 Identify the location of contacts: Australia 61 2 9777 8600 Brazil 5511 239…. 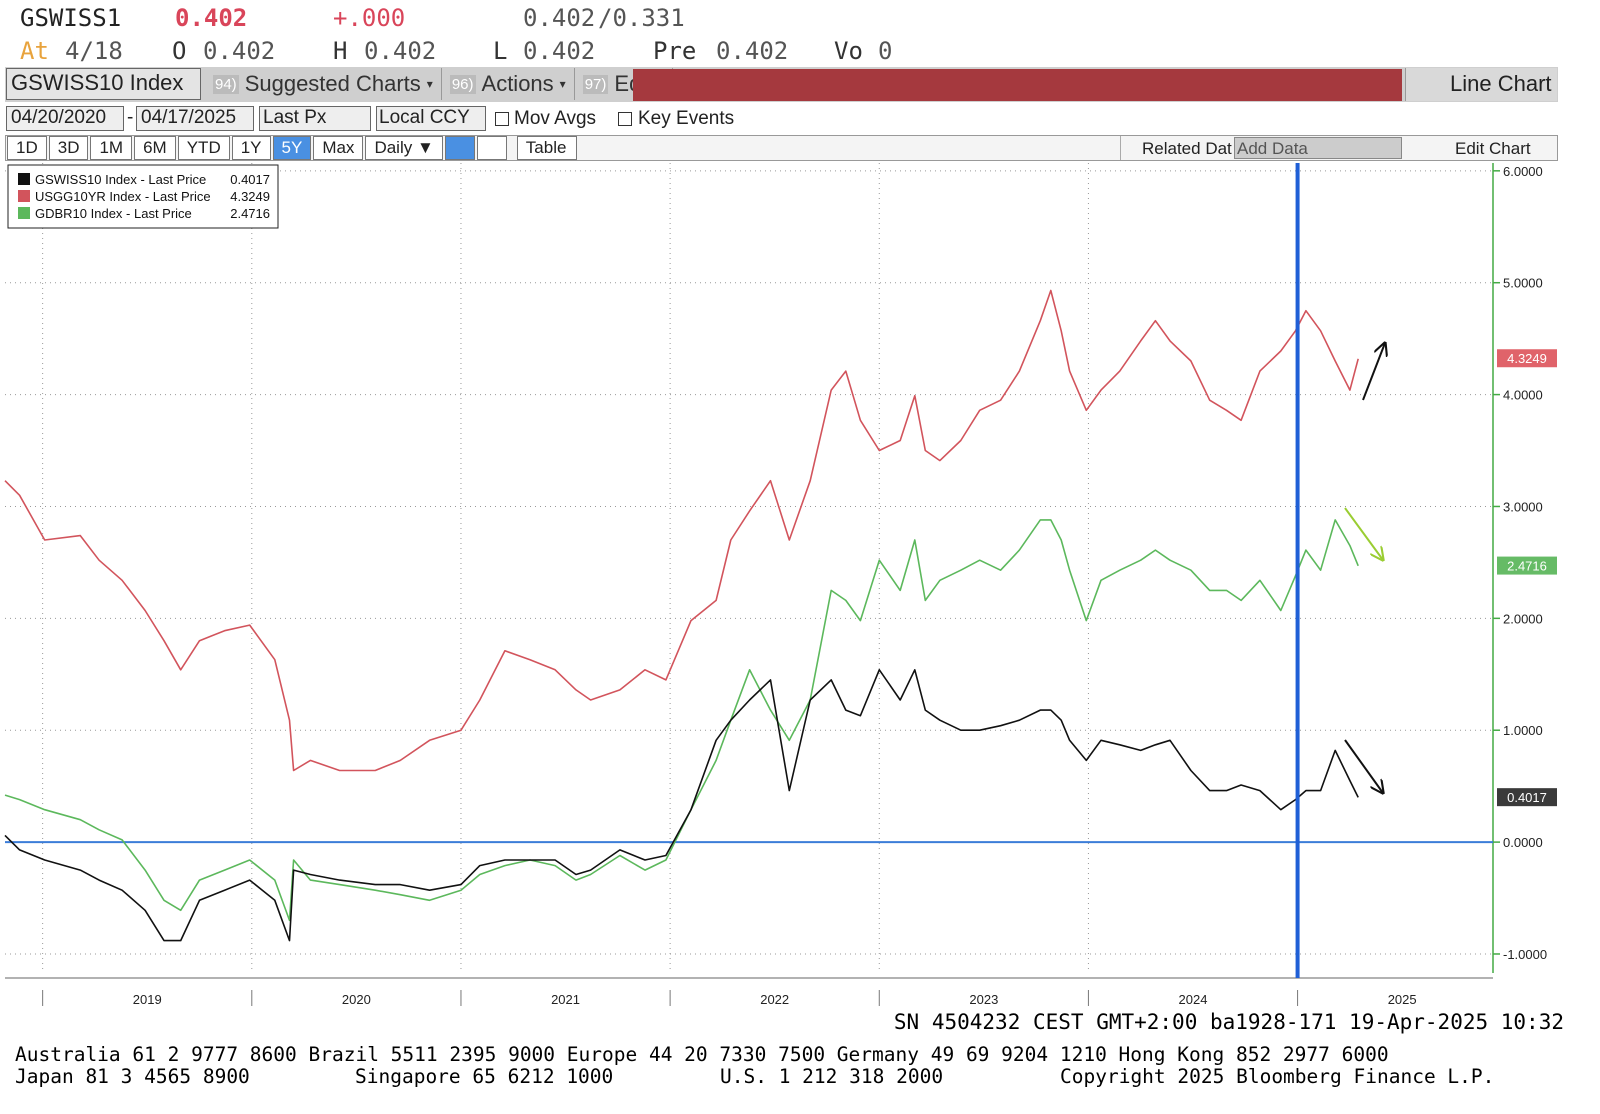
(702, 1054).